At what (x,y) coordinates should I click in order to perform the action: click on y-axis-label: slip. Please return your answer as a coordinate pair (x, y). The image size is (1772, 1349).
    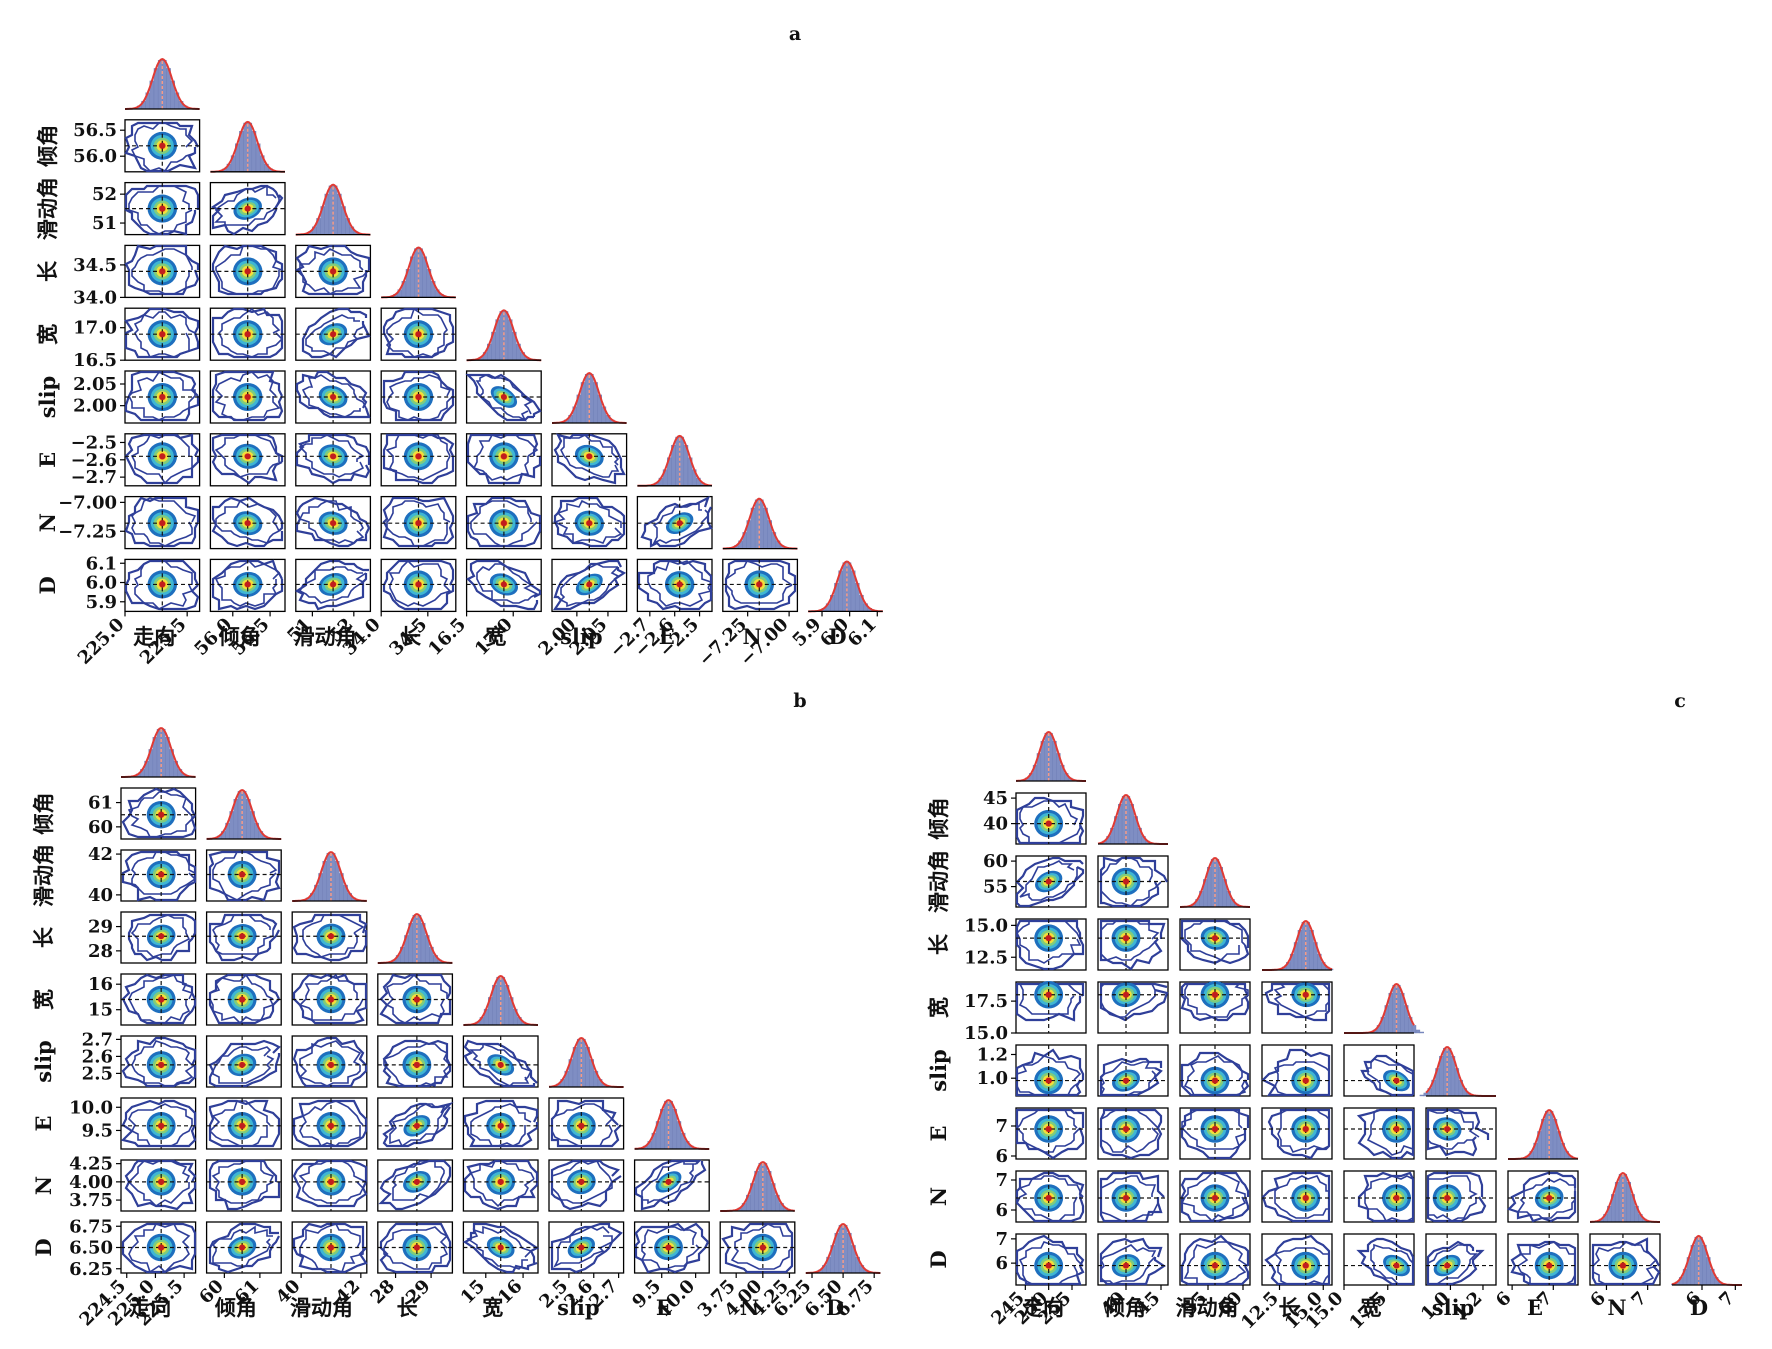
    Looking at the image, I should click on (43, 1061).